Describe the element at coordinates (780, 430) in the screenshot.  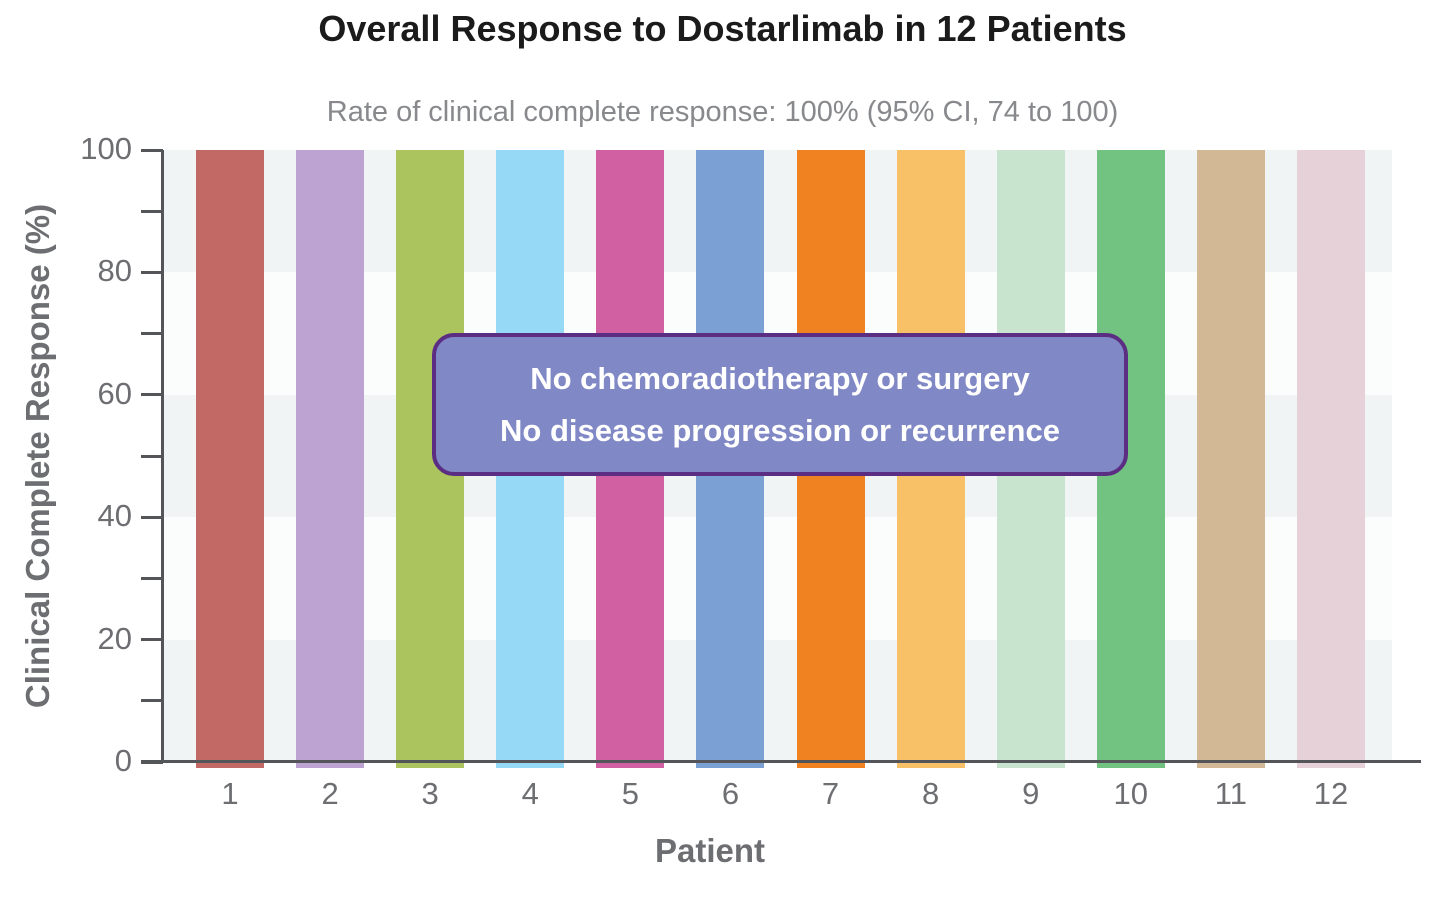
I see `annotation-line-2: No disease progression or recurrence` at that location.